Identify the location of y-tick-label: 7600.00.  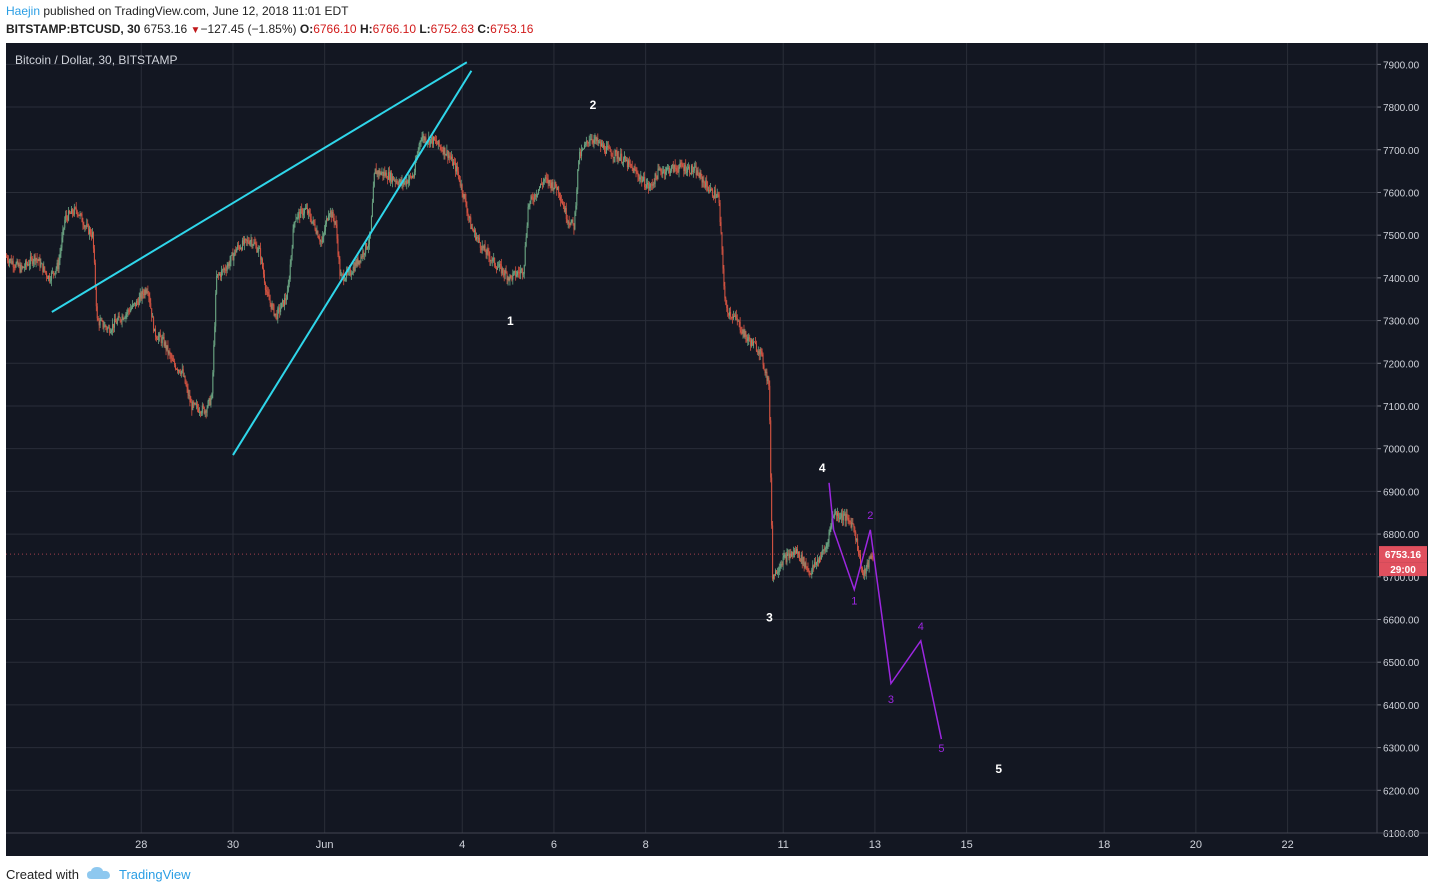
(1401, 193).